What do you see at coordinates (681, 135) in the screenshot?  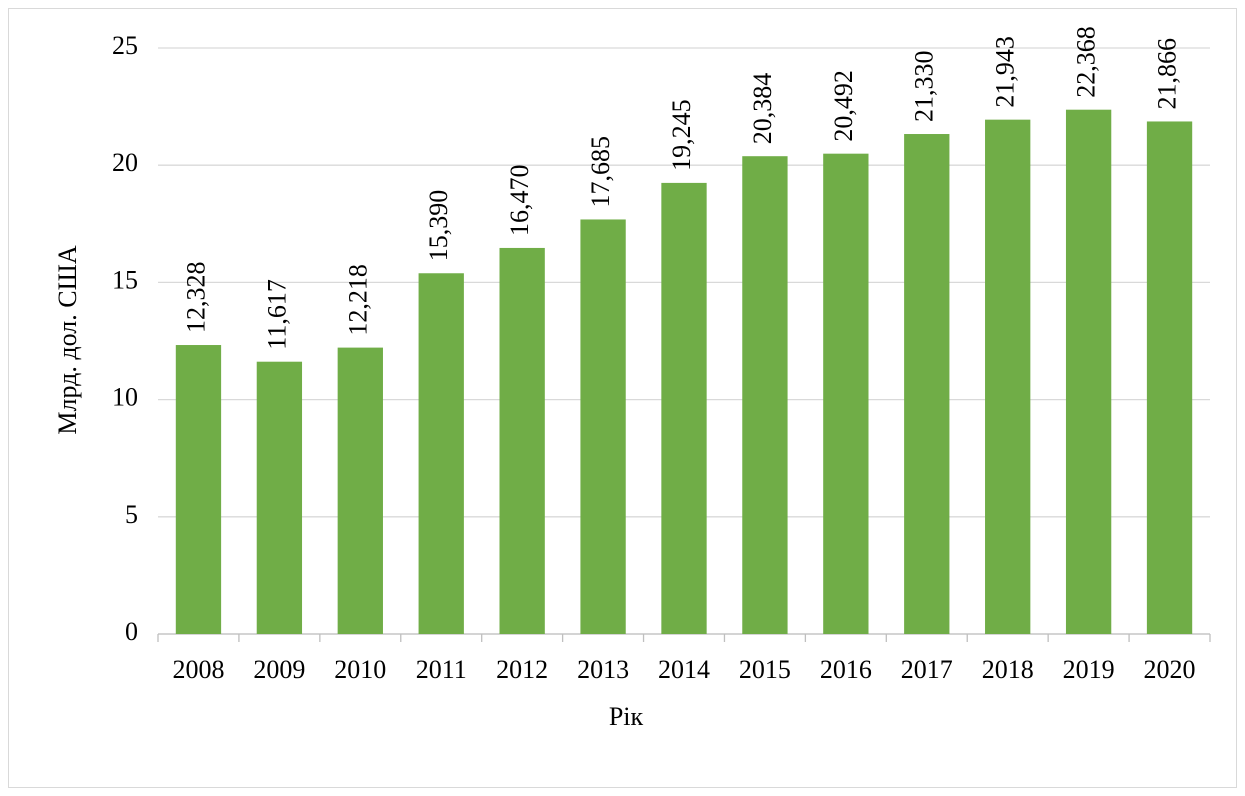 I see `data-label: 19,245` at bounding box center [681, 135].